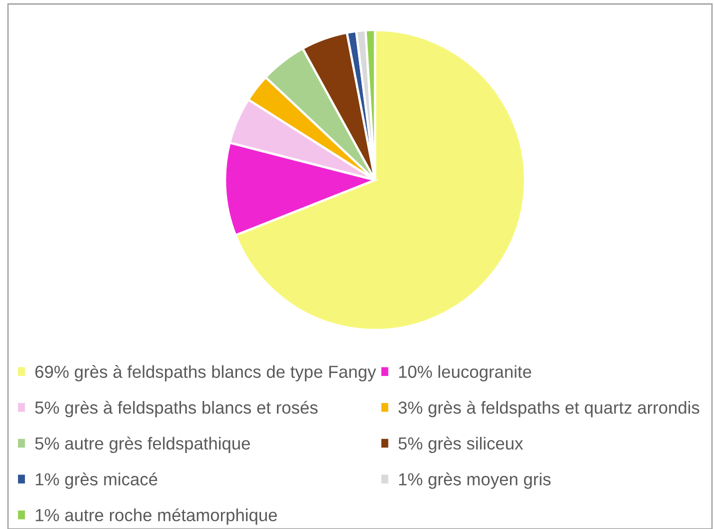 Image resolution: width=714 pixels, height=529 pixels. What do you see at coordinates (142, 445) in the screenshot?
I see `legend-label: 5% autre grès feldspathique` at bounding box center [142, 445].